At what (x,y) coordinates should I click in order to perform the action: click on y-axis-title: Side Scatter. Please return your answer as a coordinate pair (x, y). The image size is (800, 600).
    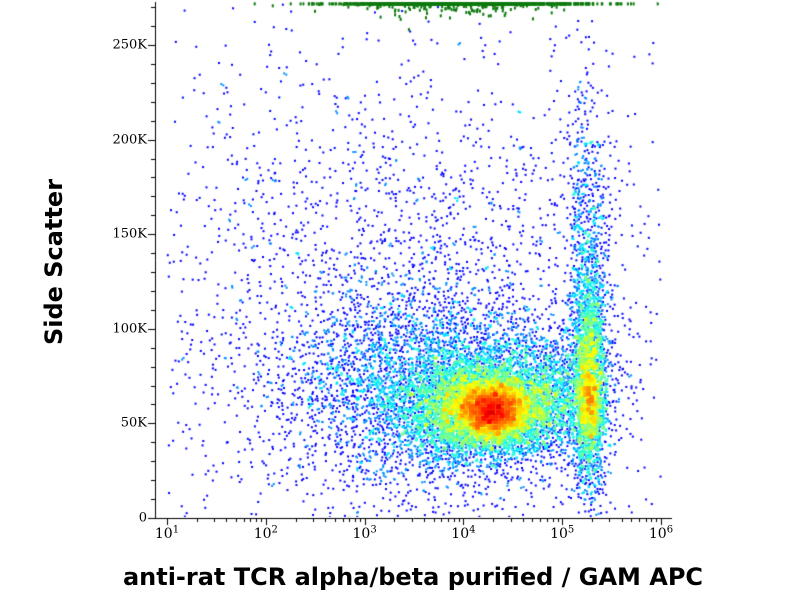
    Looking at the image, I should click on (54, 262).